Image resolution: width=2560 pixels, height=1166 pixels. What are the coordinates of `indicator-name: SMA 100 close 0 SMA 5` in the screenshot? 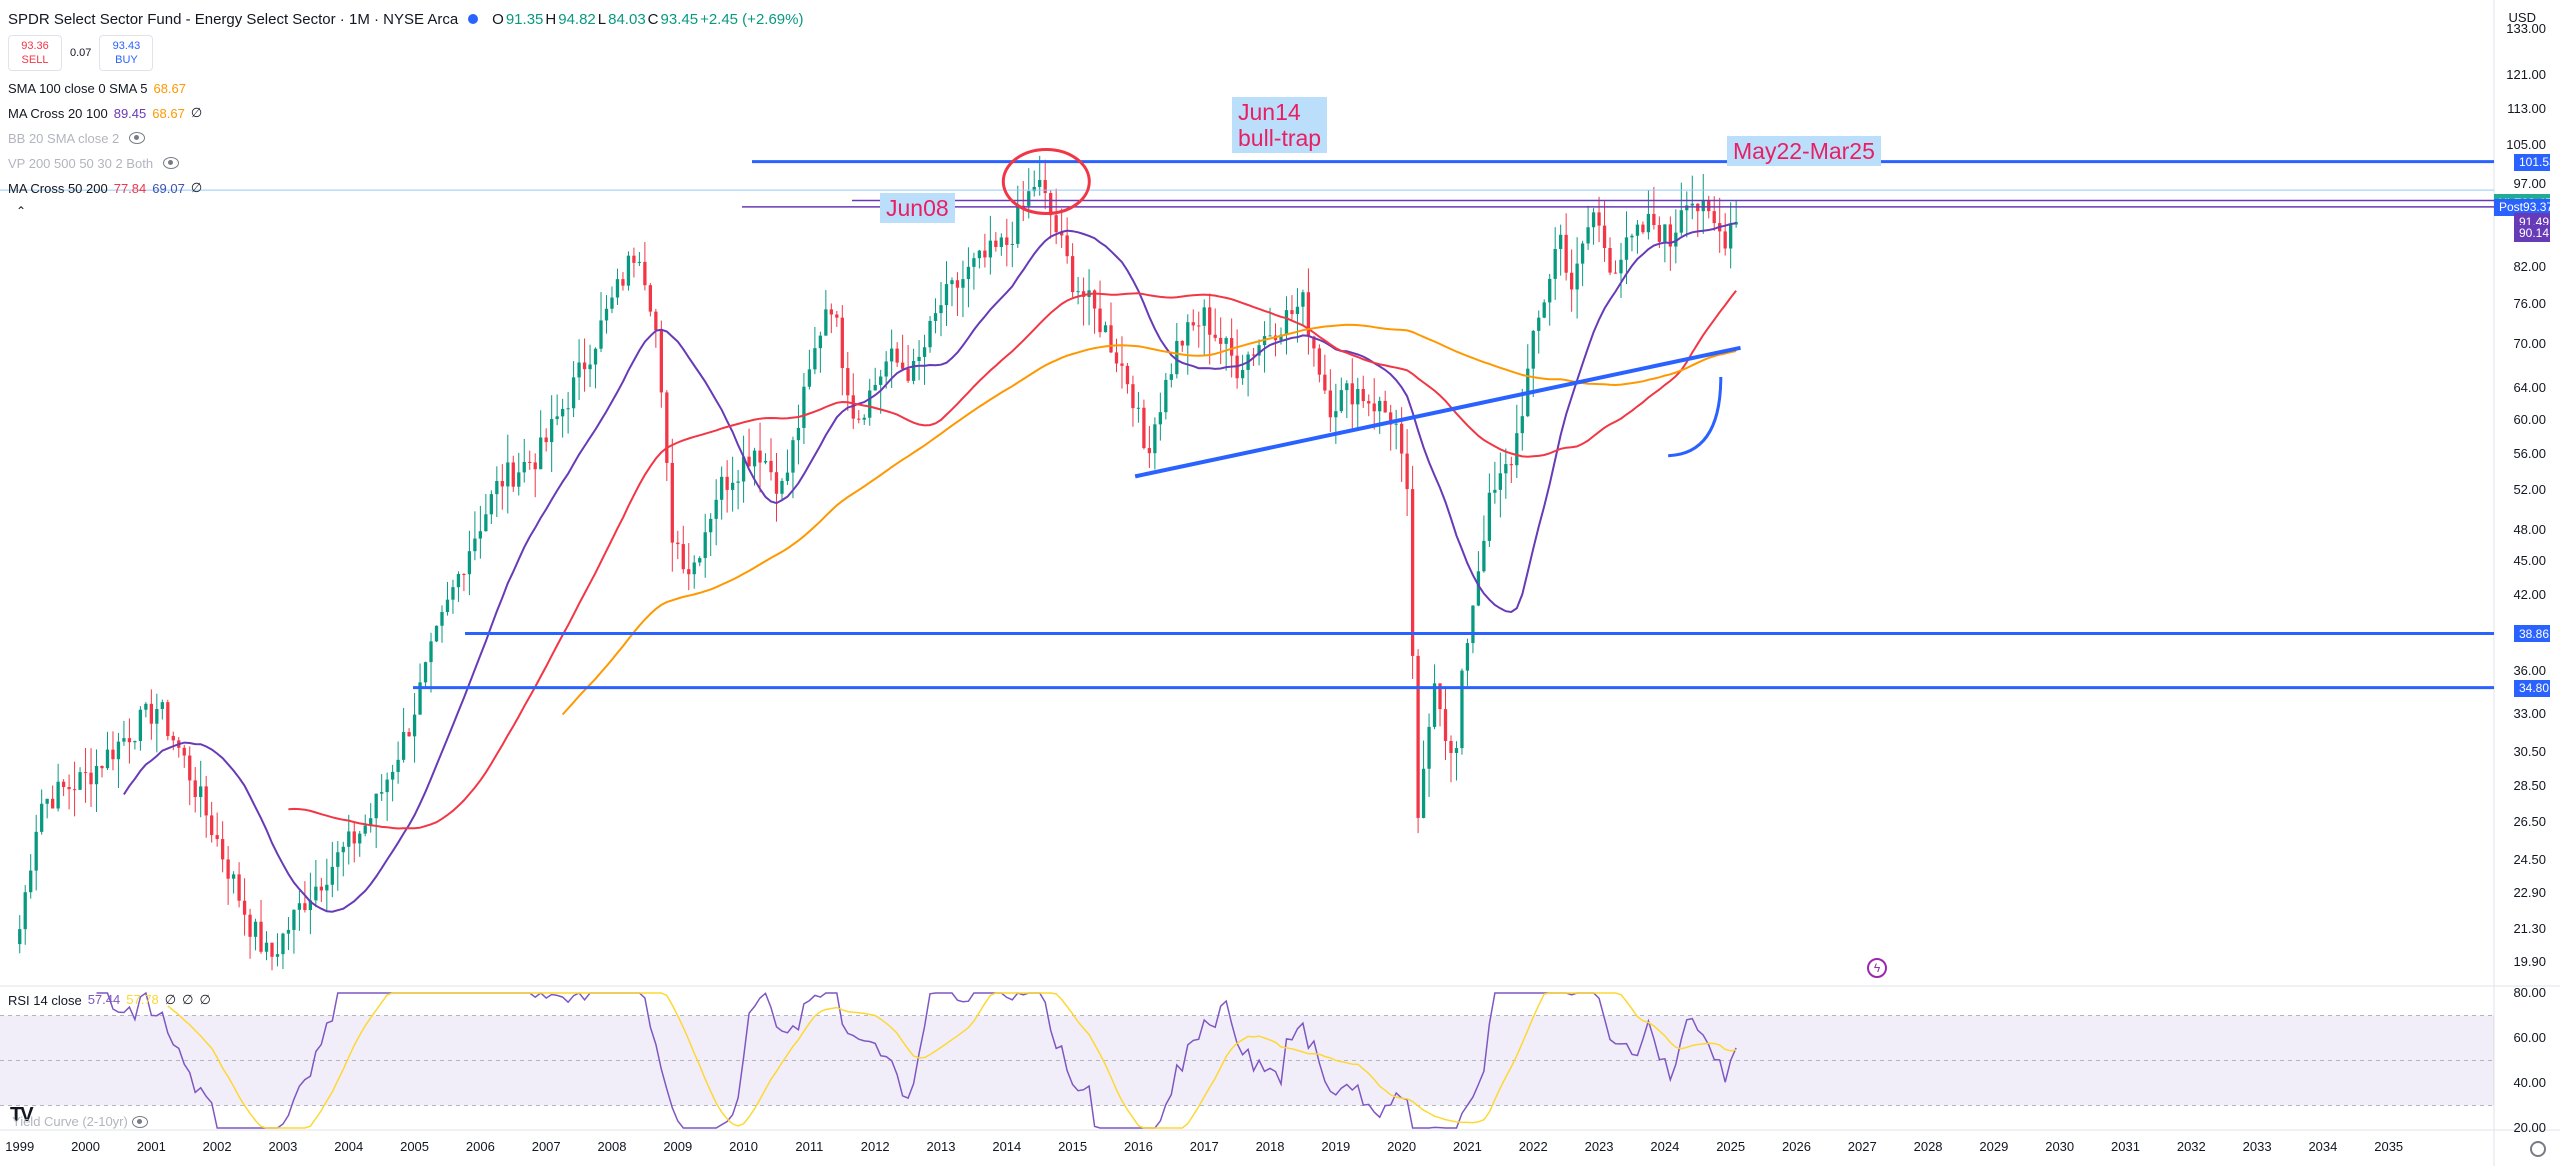 It's located at (78, 88).